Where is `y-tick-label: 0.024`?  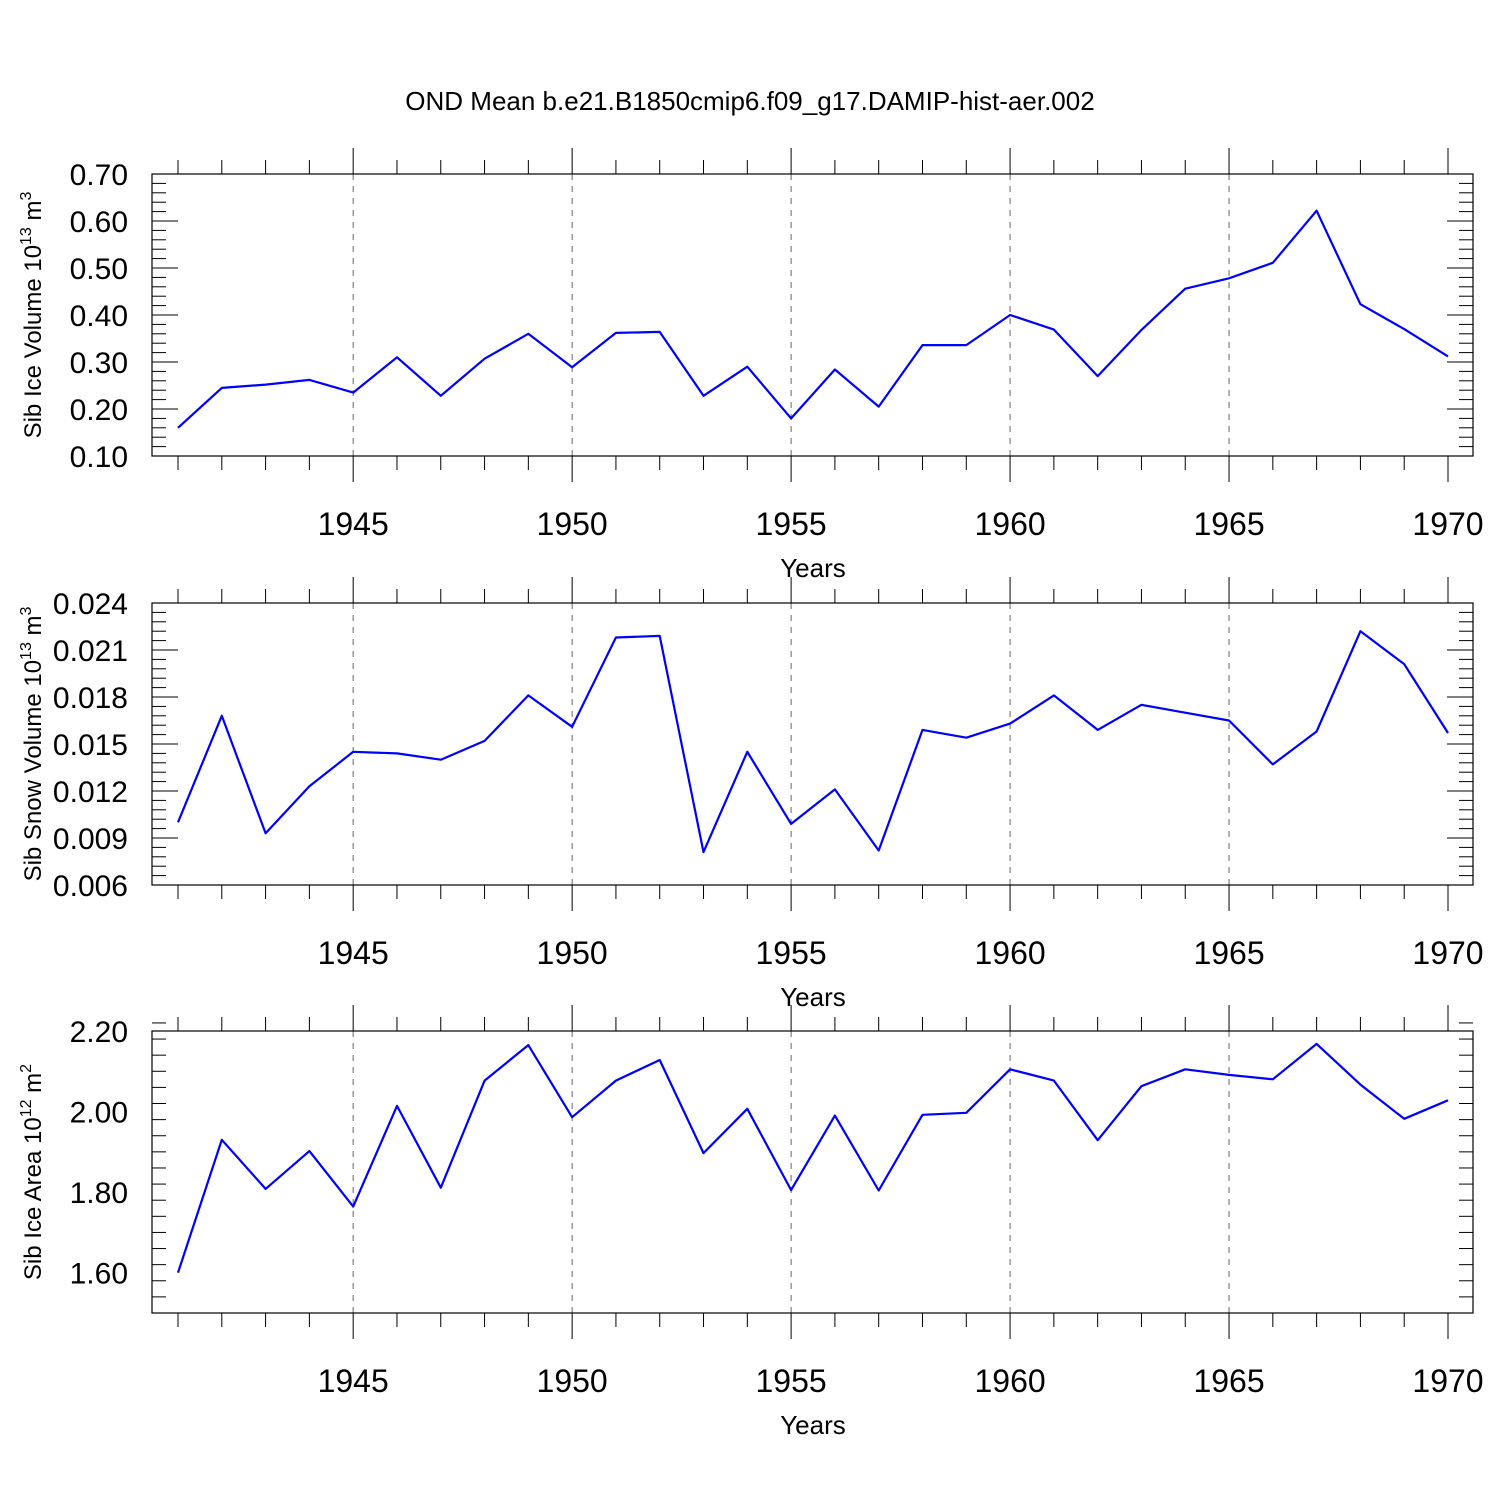 y-tick-label: 0.024 is located at coordinates (90, 604).